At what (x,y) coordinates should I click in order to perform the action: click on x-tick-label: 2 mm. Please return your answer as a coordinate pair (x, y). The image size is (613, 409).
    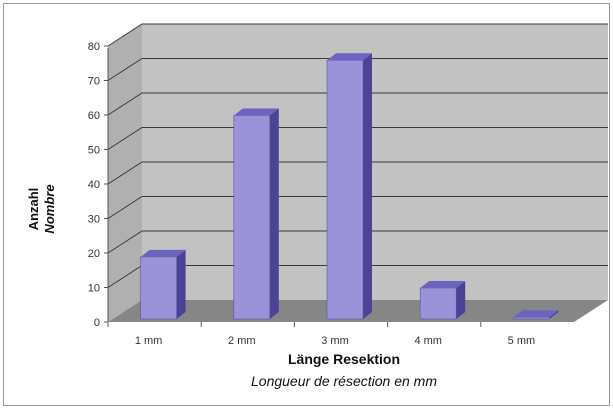
    Looking at the image, I should click on (242, 341).